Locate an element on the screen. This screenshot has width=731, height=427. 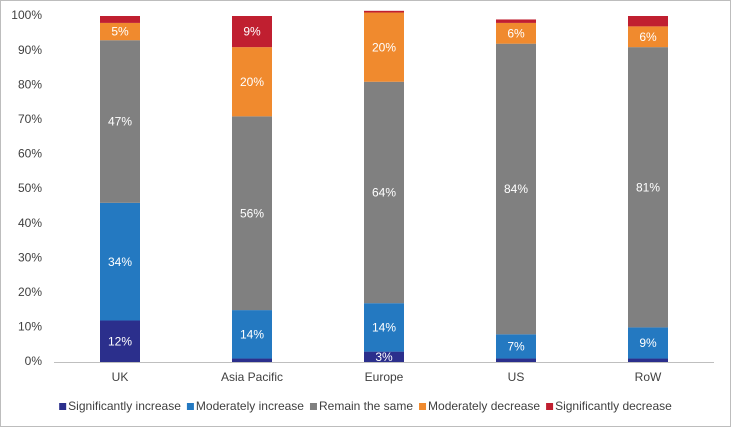
value-label: 64% is located at coordinates (384, 193).